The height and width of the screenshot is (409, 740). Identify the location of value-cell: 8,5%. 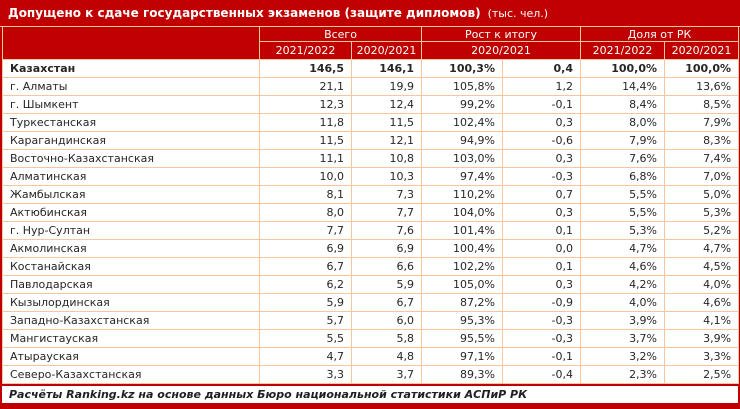
(702, 104).